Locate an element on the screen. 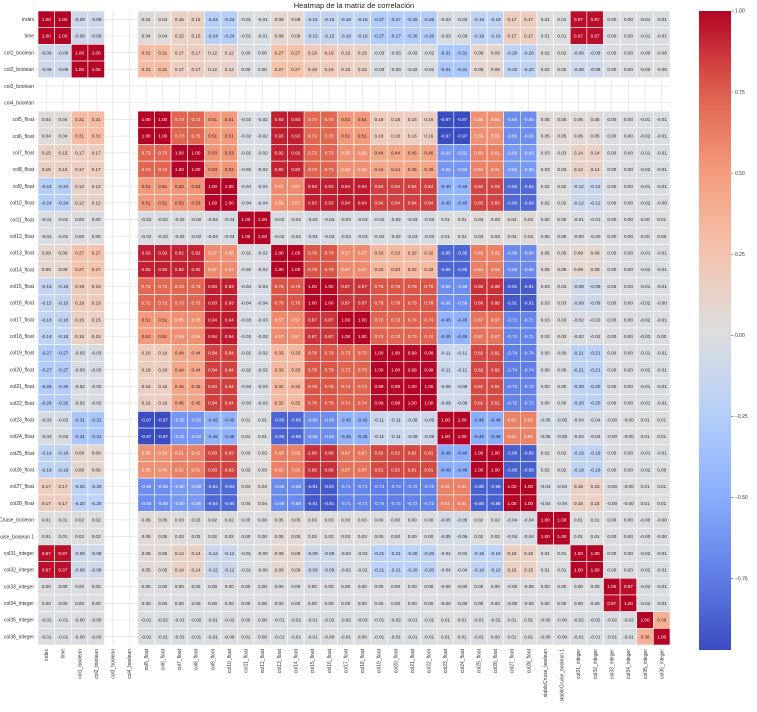  row-label: col1_boolean is located at coordinates (19, 53).